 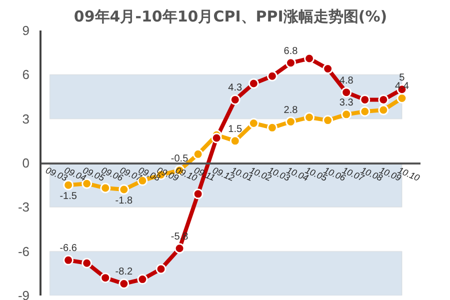 I want to click on data-label: -6.6, so click(x=69, y=248).